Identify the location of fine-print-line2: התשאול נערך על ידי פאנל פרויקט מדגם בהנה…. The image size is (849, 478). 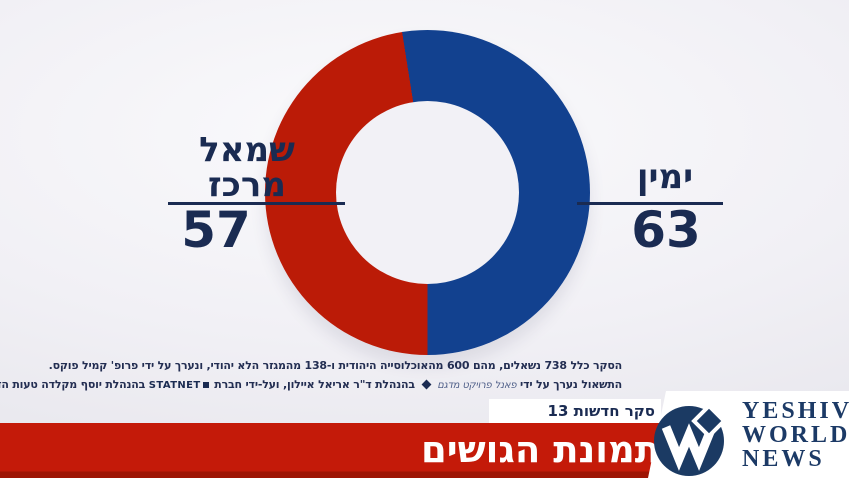
(311, 385).